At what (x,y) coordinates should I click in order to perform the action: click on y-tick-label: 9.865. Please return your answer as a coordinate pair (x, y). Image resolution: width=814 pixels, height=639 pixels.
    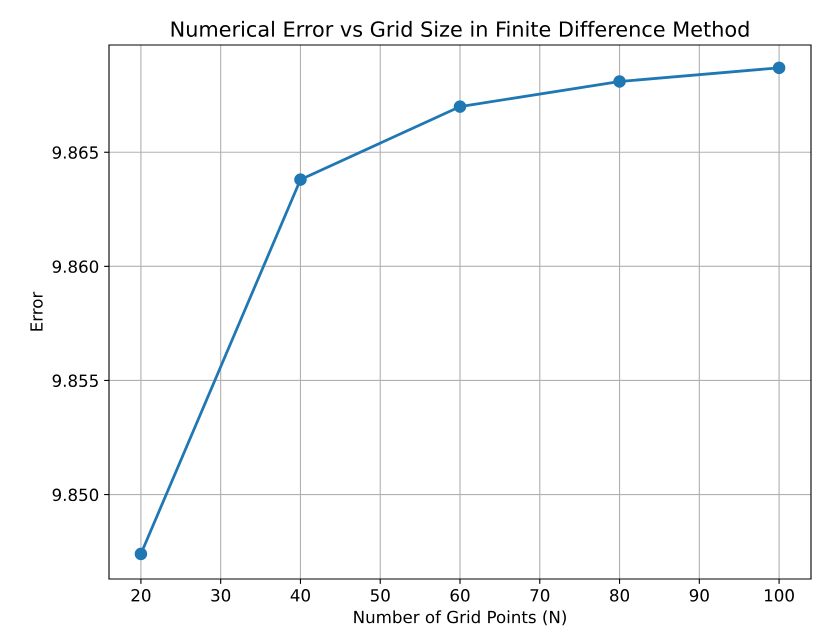
    Looking at the image, I should click on (75, 152).